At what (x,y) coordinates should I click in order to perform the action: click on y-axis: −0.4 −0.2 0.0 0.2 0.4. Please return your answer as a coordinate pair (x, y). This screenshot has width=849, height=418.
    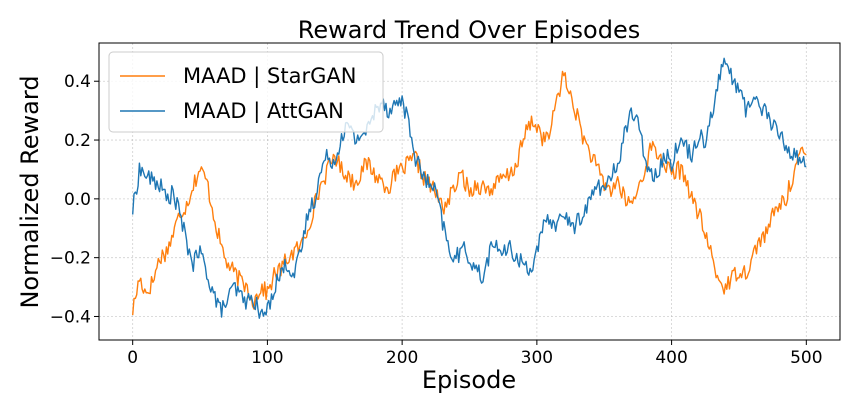
    Looking at the image, I should click on (74, 199).